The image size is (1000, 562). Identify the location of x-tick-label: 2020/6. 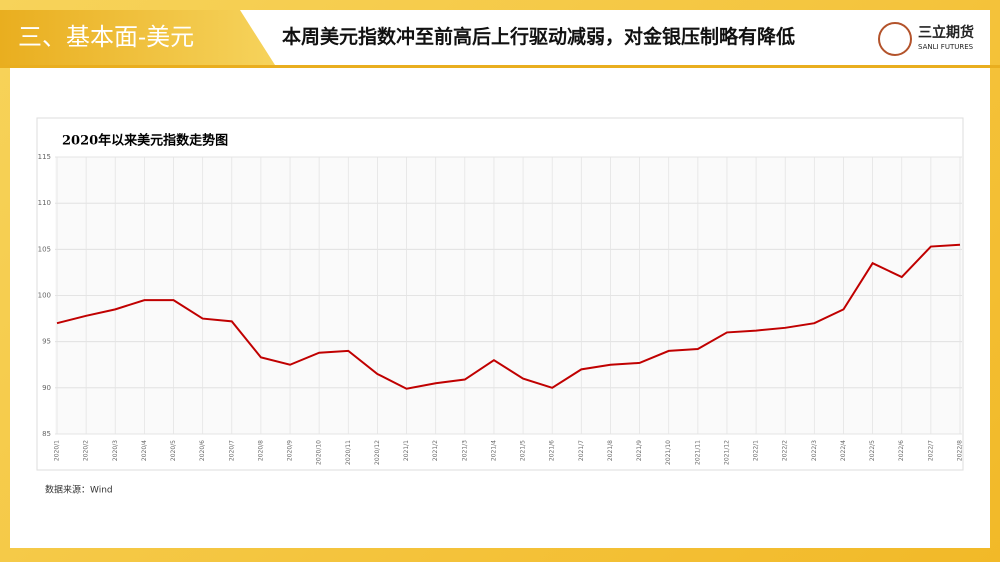
(202, 450).